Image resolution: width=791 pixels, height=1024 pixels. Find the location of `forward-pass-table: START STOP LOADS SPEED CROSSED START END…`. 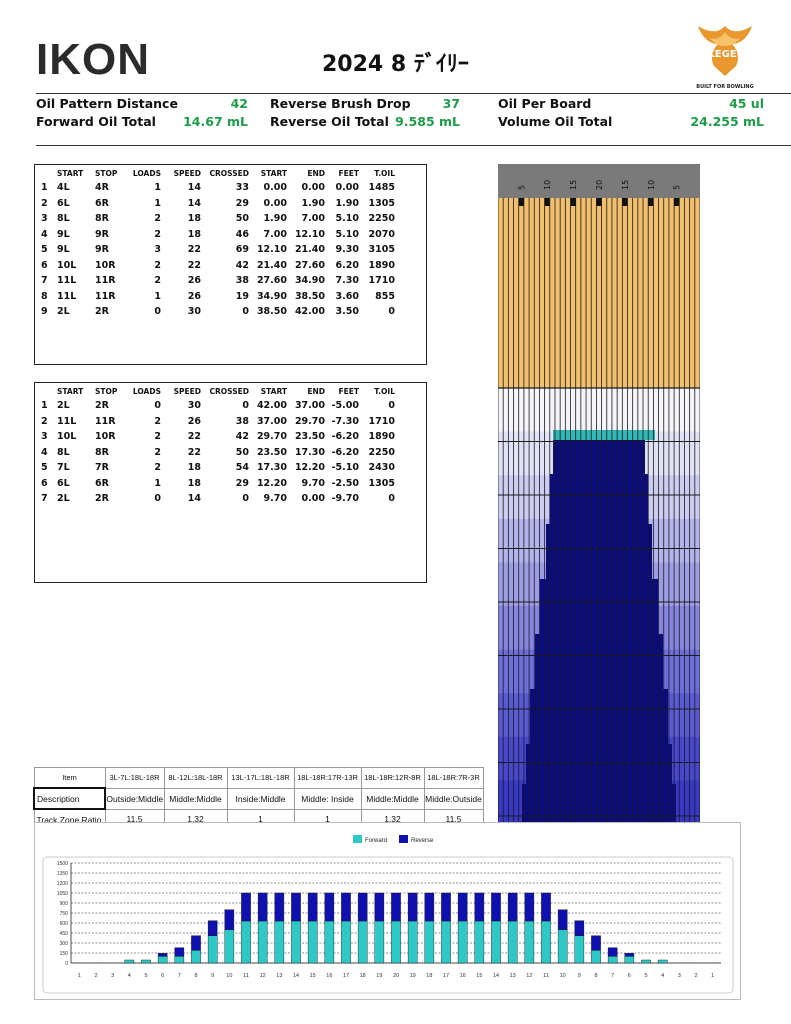

forward-pass-table: START STOP LOADS SPEED CROSSED START END… is located at coordinates (217, 243).